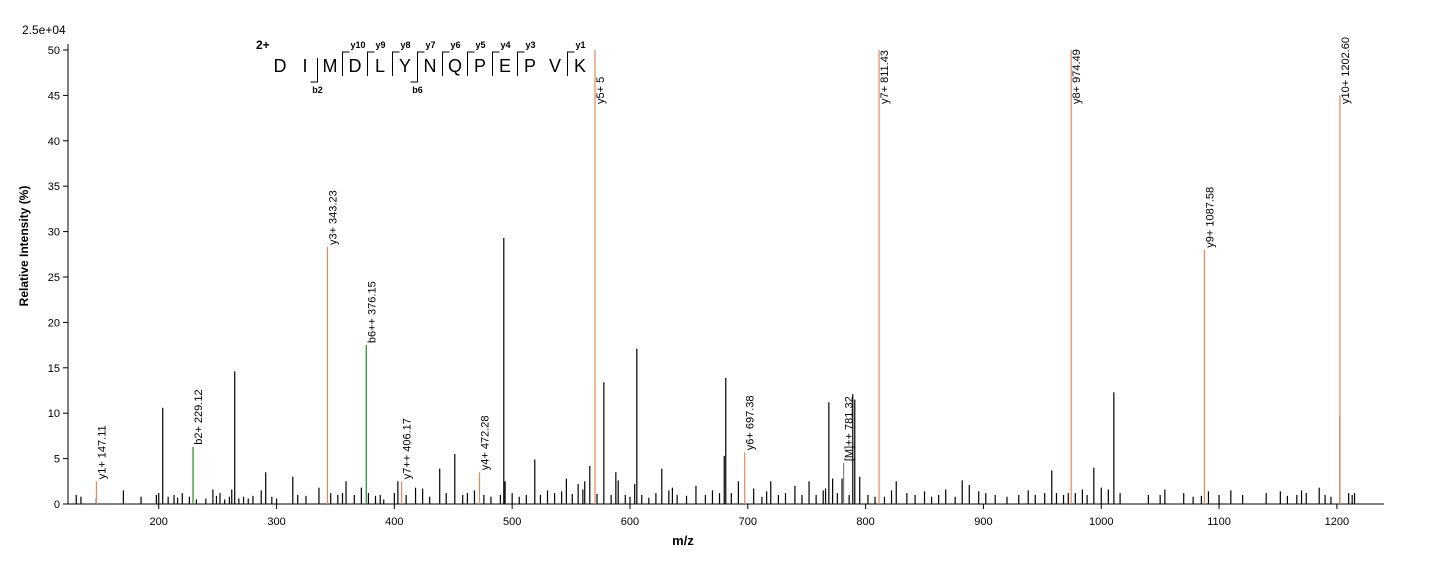 This screenshot has width=1436, height=562. What do you see at coordinates (408, 448) in the screenshot?
I see `peak-label: y7++ 406.17` at bounding box center [408, 448].